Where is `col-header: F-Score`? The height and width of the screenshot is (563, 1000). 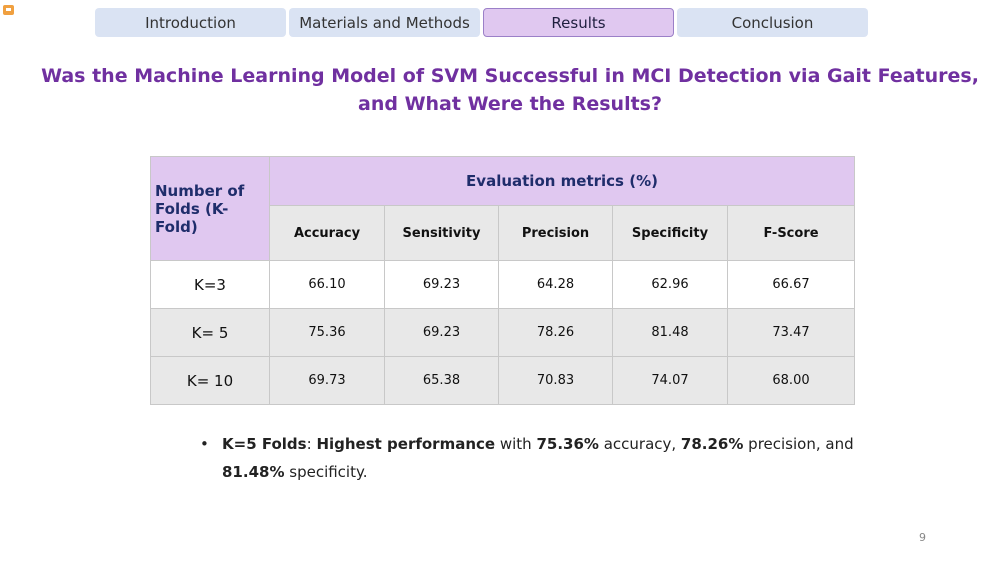
col-header: F-Score is located at coordinates (791, 233).